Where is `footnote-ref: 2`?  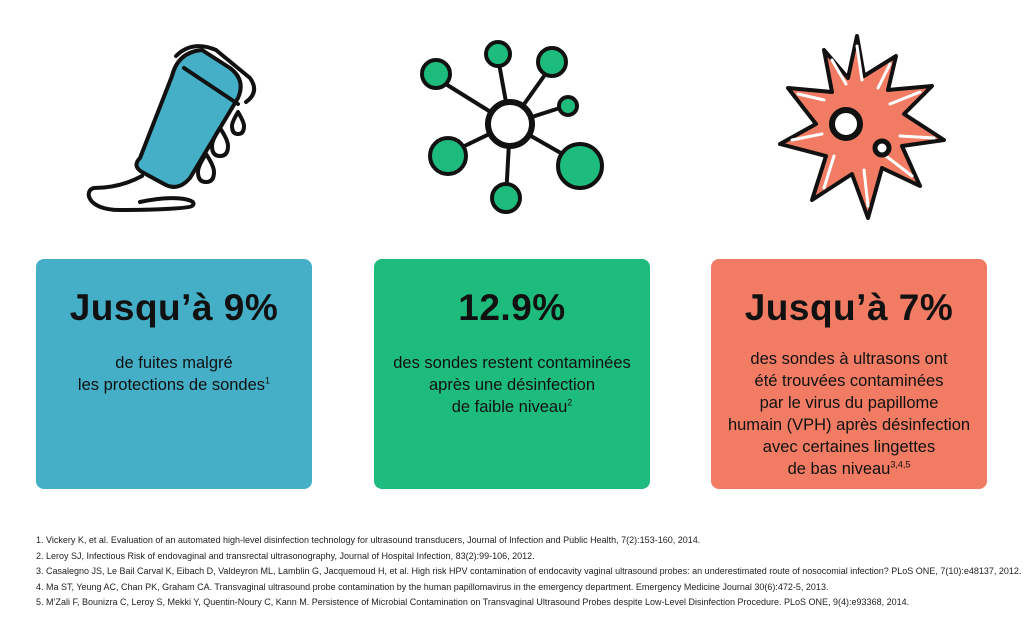
footnote-ref: 2 is located at coordinates (570, 402).